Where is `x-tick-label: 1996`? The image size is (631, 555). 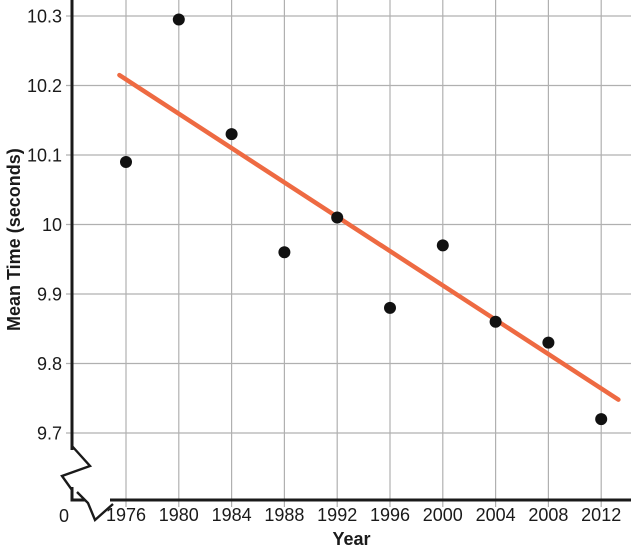 x-tick-label: 1996 is located at coordinates (390, 515).